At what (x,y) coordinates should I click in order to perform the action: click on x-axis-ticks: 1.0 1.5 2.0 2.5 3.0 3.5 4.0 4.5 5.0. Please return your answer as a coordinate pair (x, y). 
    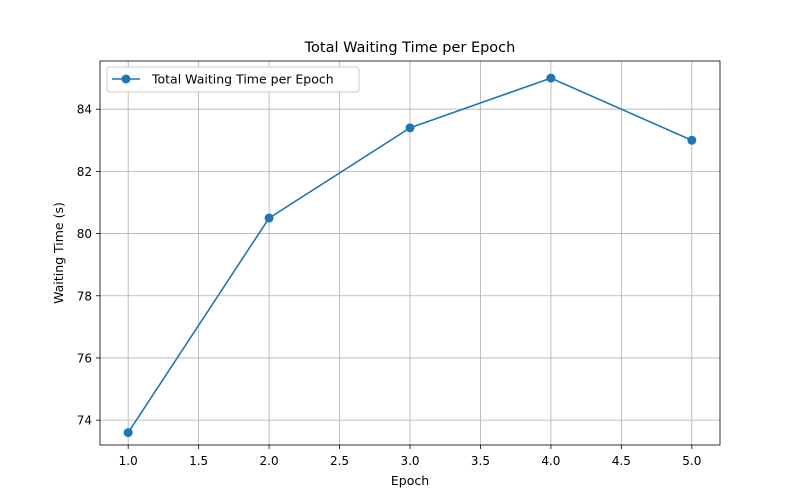
    Looking at the image, I should click on (410, 456).